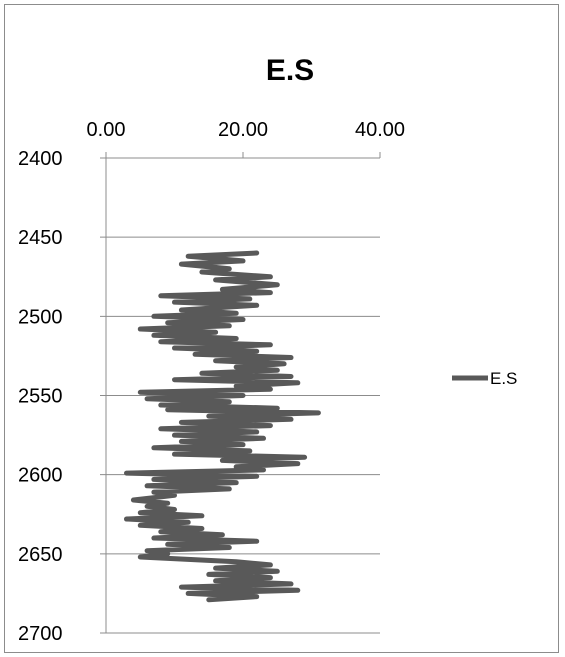  What do you see at coordinates (40, 238) in the screenshot?
I see `y-tick-label: 2450` at bounding box center [40, 238].